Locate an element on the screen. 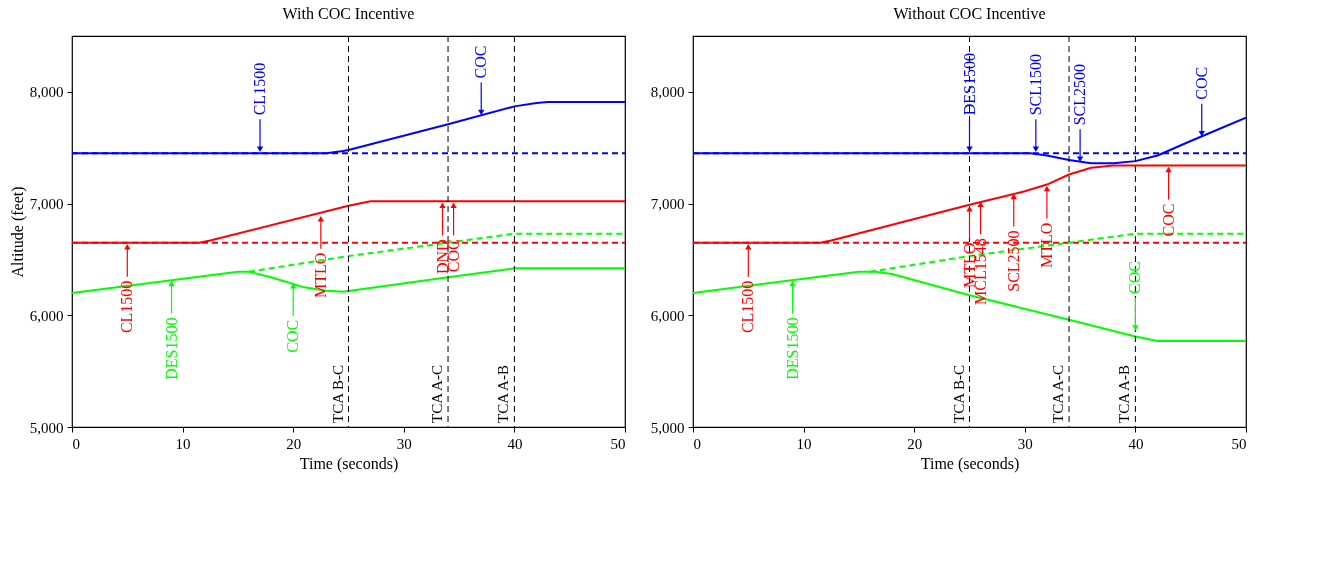  y-axis-title: Altitude (feet) is located at coordinates (17, 232).